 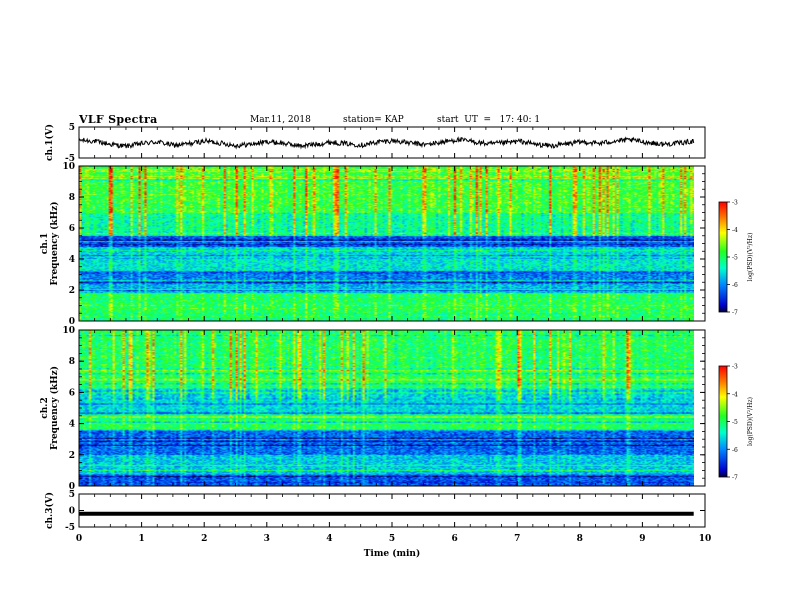 What do you see at coordinates (45, 243) in the screenshot?
I see `y-axis-label: ch.1` at bounding box center [45, 243].